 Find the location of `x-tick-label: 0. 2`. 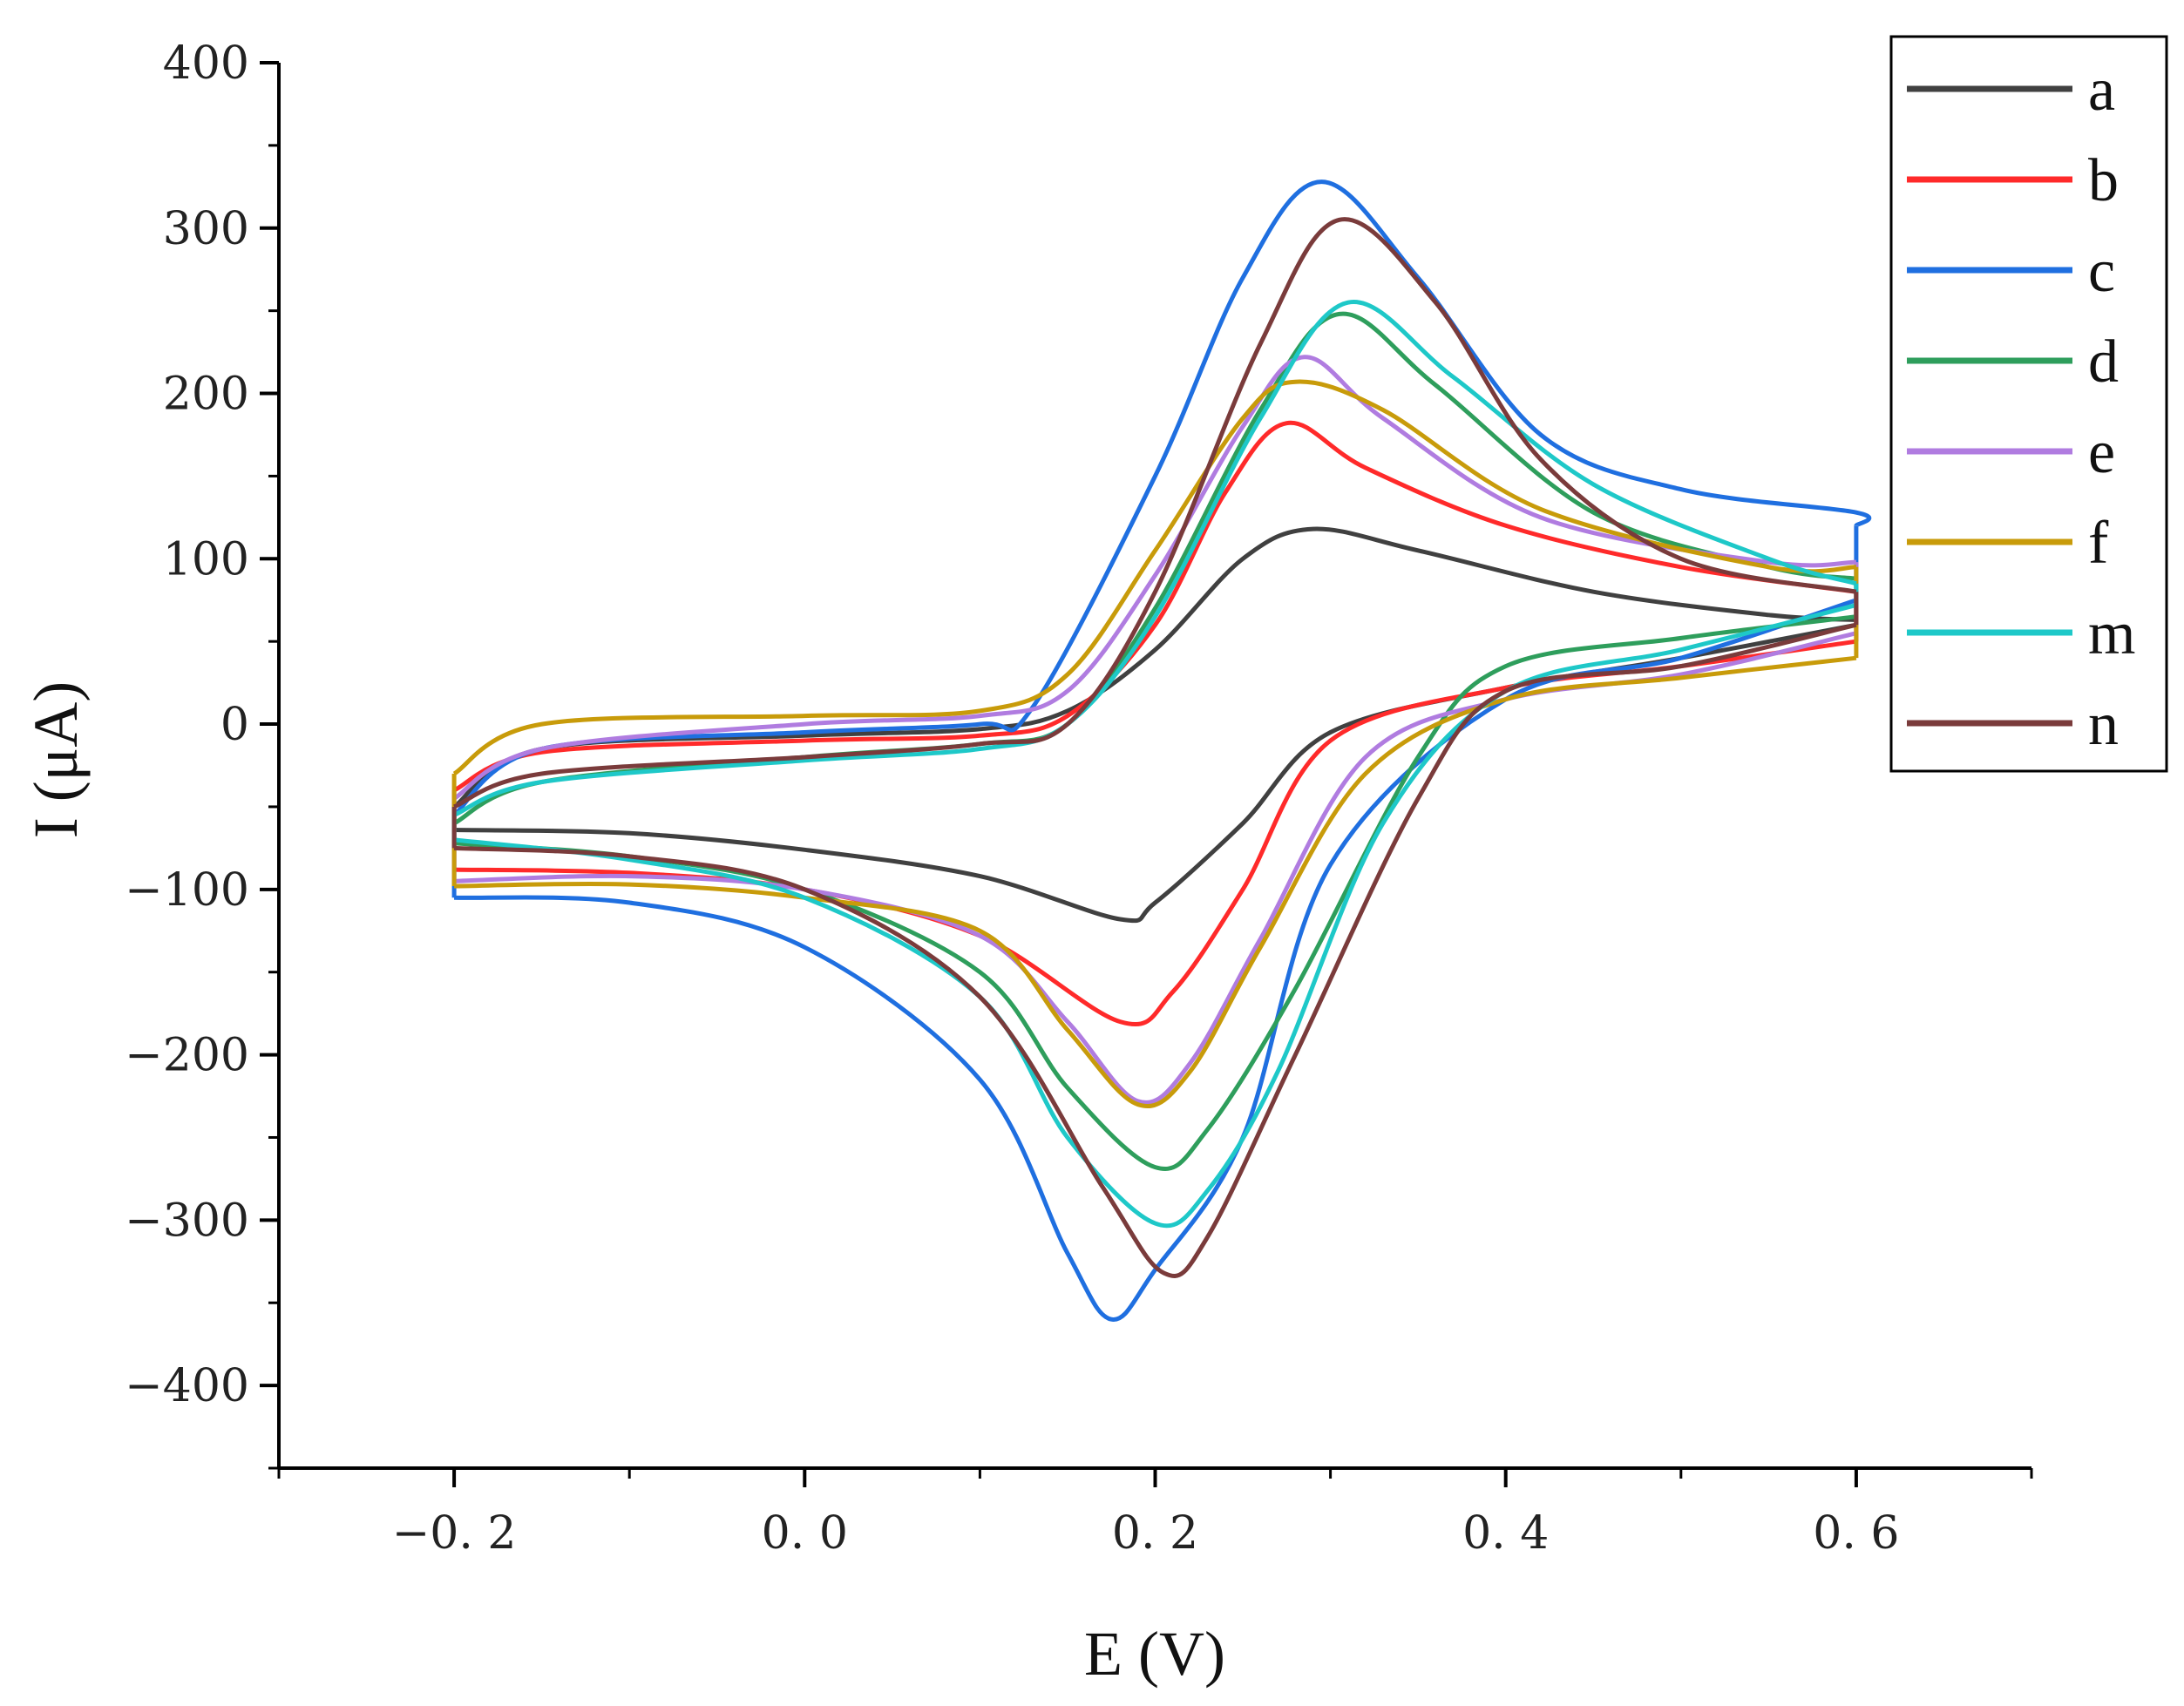

x-tick-label: 0. 2 is located at coordinates (1155, 1533).